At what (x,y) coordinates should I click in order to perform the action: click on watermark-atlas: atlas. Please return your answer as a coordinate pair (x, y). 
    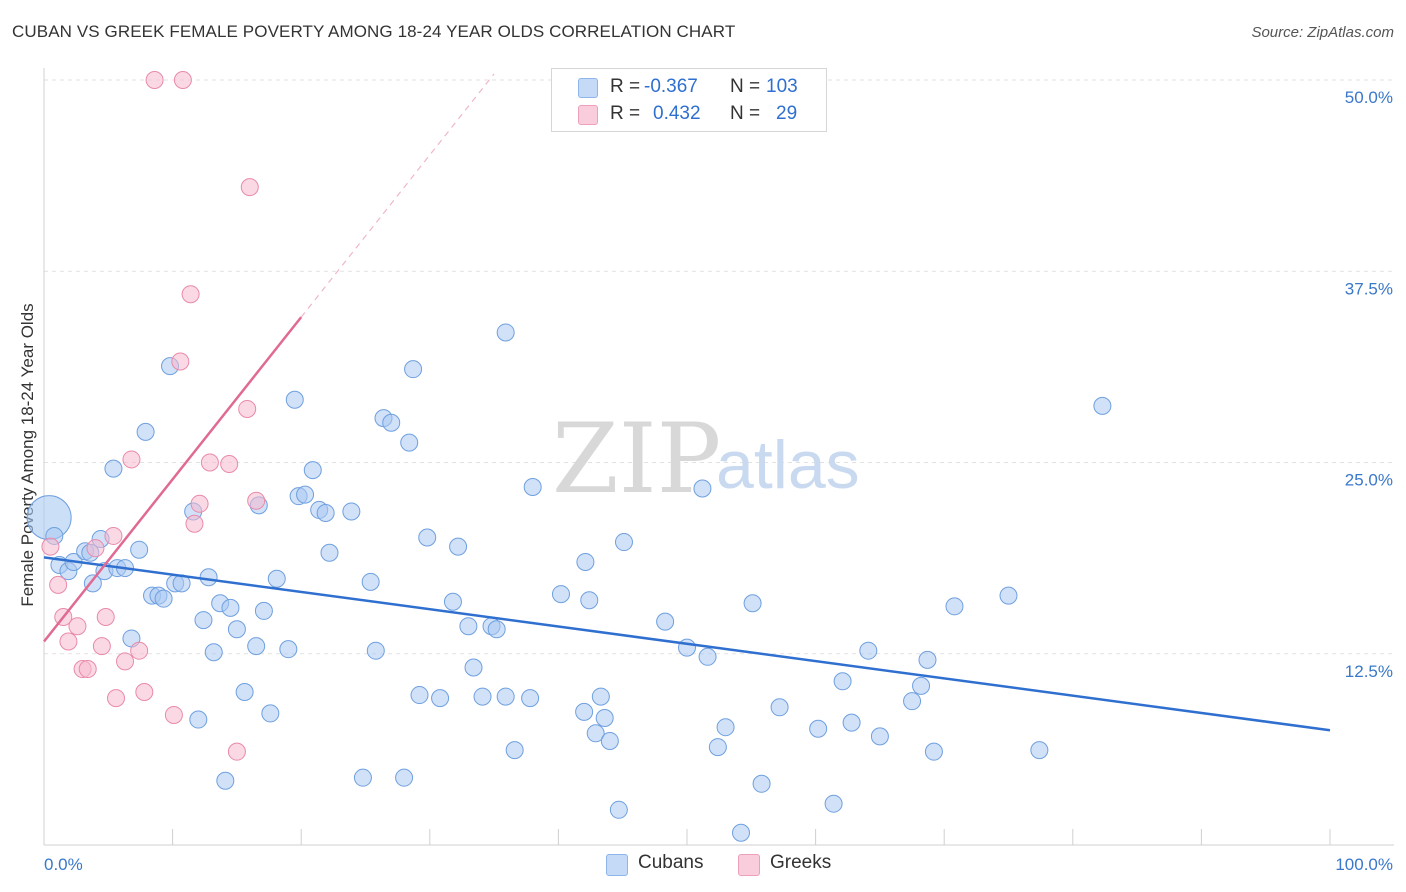
    Looking at the image, I should click on (788, 465).